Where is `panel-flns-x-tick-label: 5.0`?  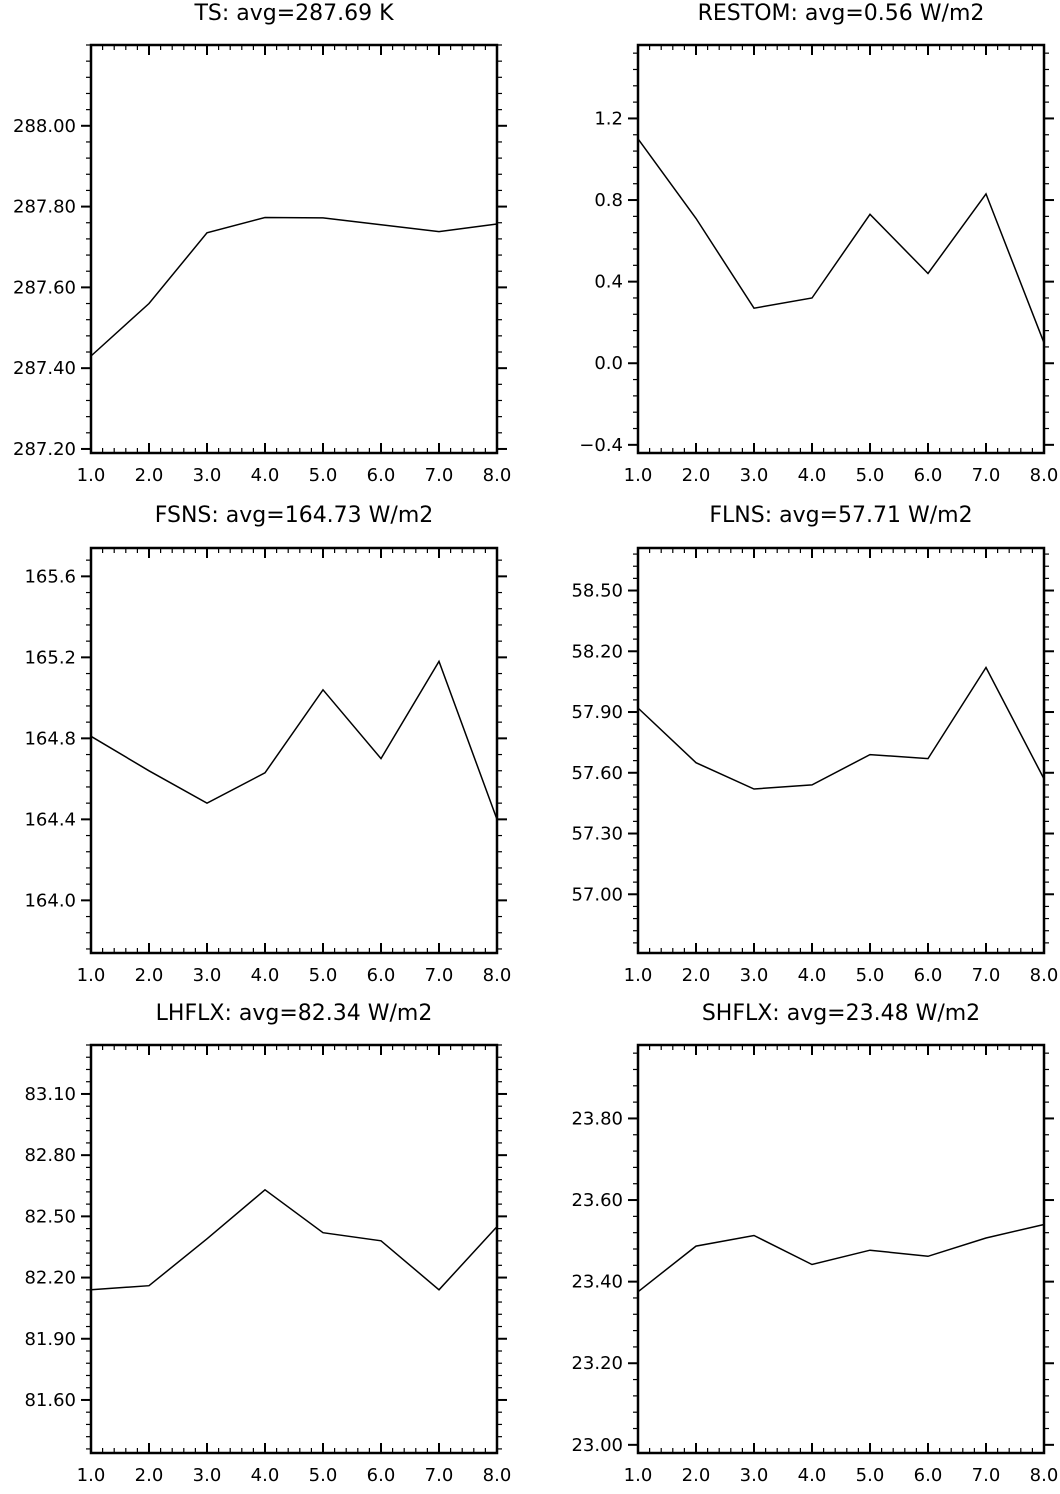
panel-flns-x-tick-label: 5.0 is located at coordinates (870, 975).